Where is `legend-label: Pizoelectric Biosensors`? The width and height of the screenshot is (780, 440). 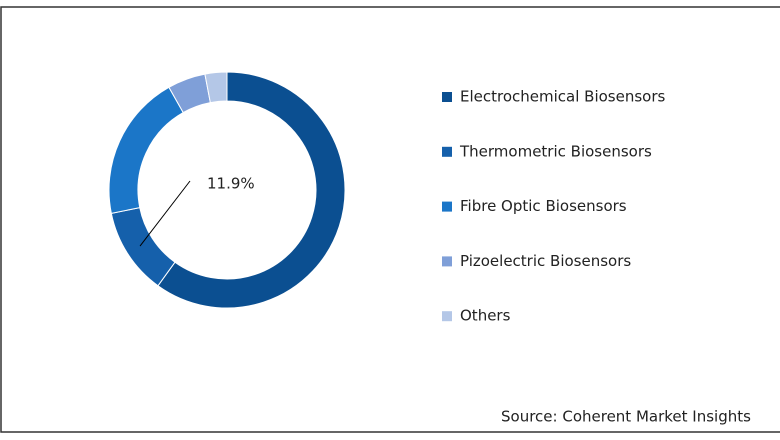
legend-label: Pizoelectric Biosensors is located at coordinates (545, 261).